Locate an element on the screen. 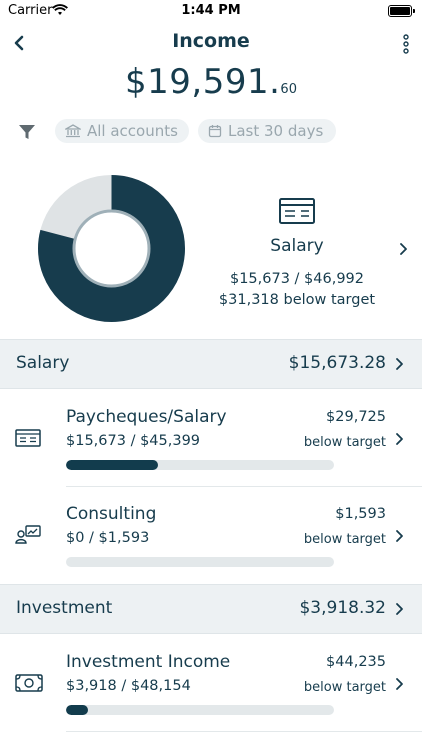  status-bar: Carrier 1:44 PM is located at coordinates (211, 11).